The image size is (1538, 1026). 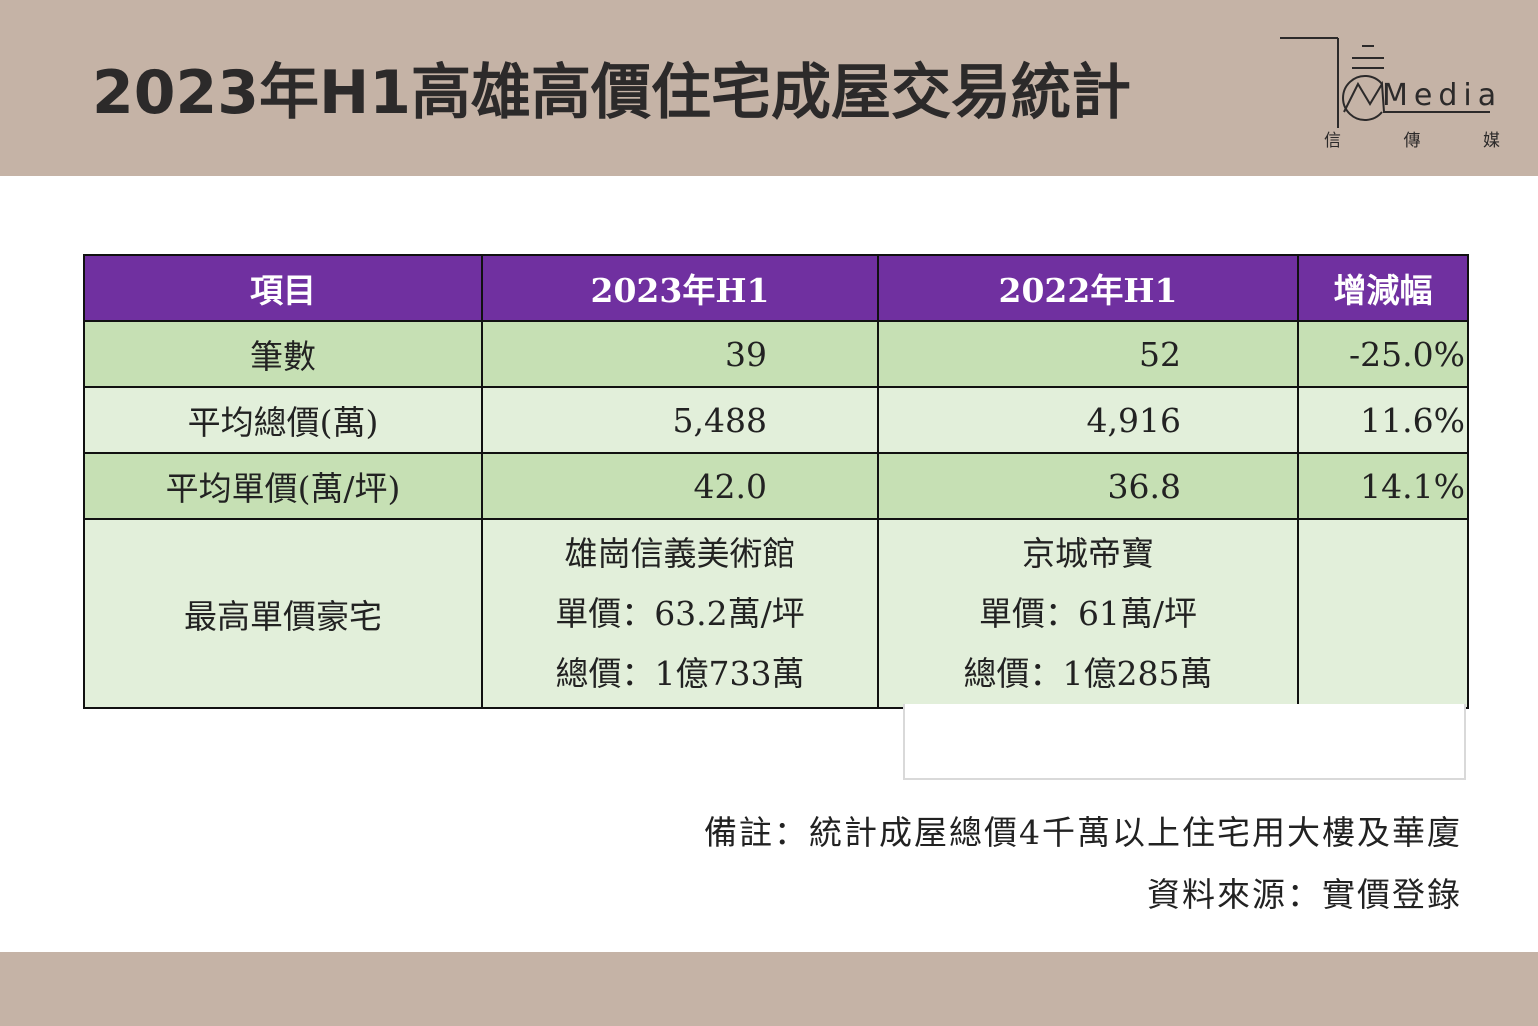 What do you see at coordinates (283, 354) in the screenshot?
I see `row-label: 筆數` at bounding box center [283, 354].